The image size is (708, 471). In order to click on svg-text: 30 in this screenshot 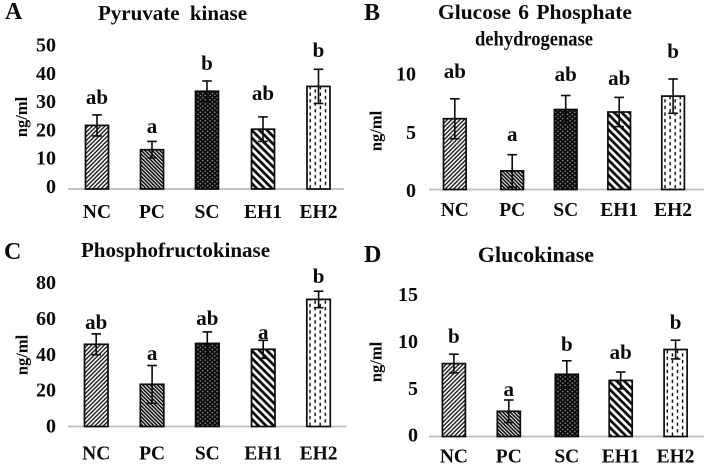, I will do `click(46, 102)`.